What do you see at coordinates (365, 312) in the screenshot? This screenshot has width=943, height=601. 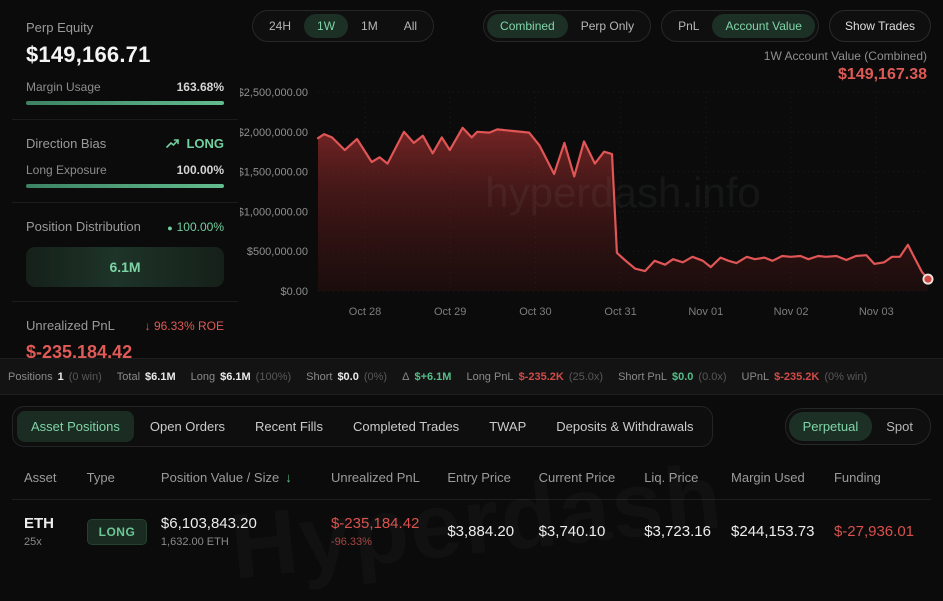 I see `svg-text: Oct 28` at bounding box center [365, 312].